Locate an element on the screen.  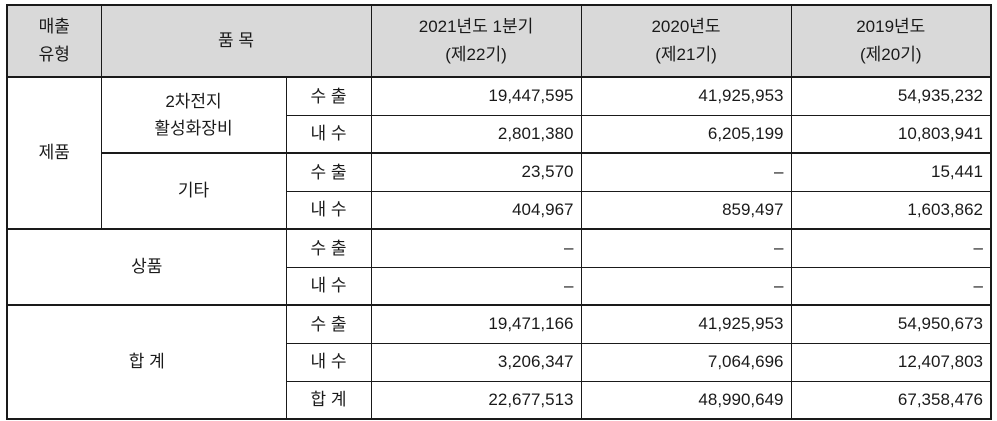
value-2021: 19,447,595 is located at coordinates (476, 96).